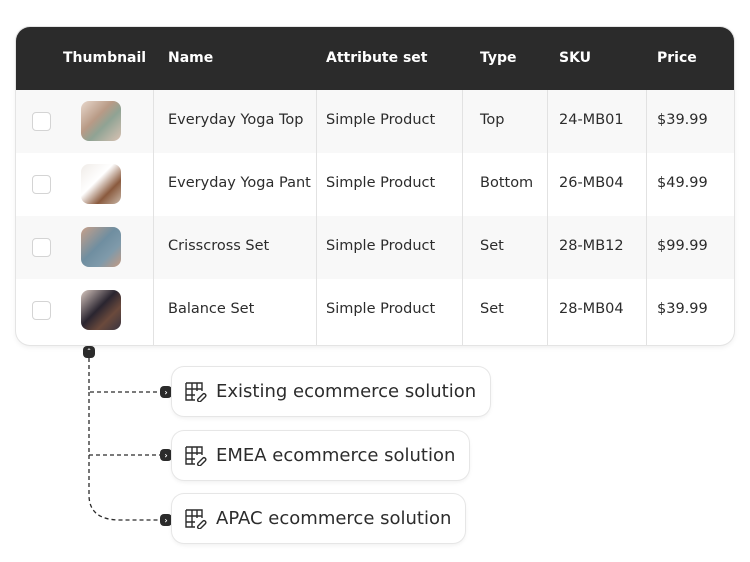 The width and height of the screenshot is (750, 562). Describe the element at coordinates (682, 246) in the screenshot. I see `product-price: $99.99` at that location.